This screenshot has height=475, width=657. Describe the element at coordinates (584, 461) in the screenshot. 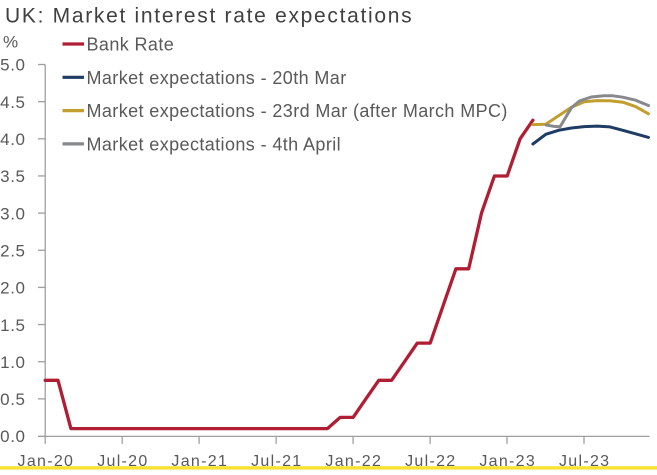

I see `svg-text: Jul-23` at that location.